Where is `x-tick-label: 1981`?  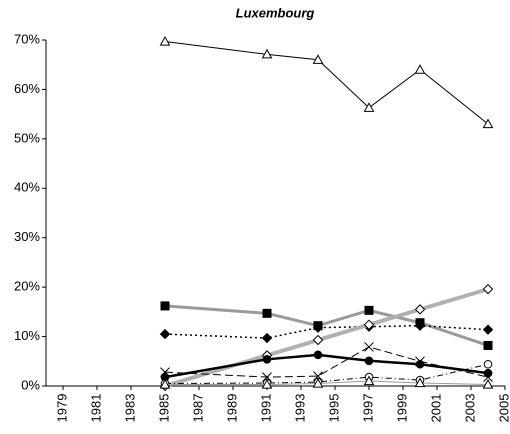
x-tick-label: 1981 is located at coordinates (95, 408).